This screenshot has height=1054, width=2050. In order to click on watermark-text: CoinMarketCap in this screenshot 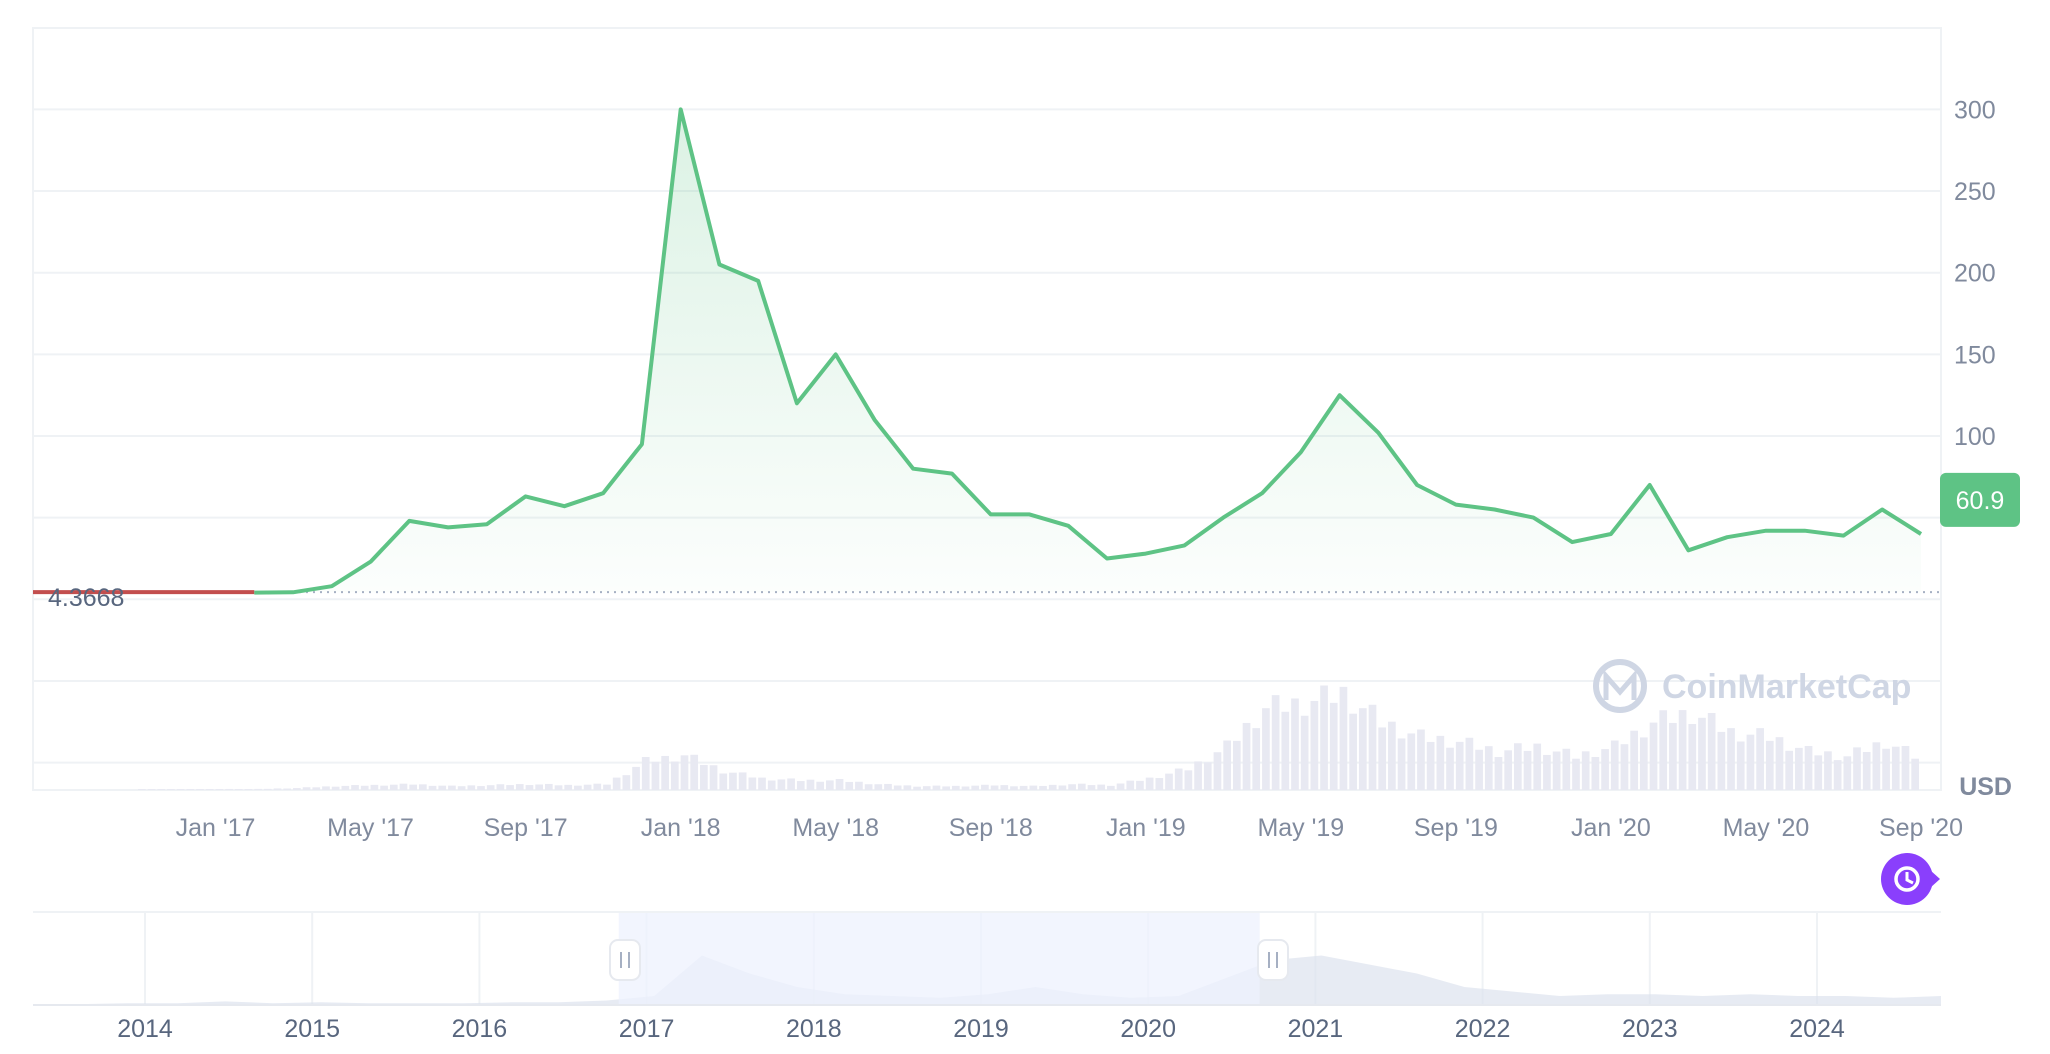, I will do `click(1786, 687)`.